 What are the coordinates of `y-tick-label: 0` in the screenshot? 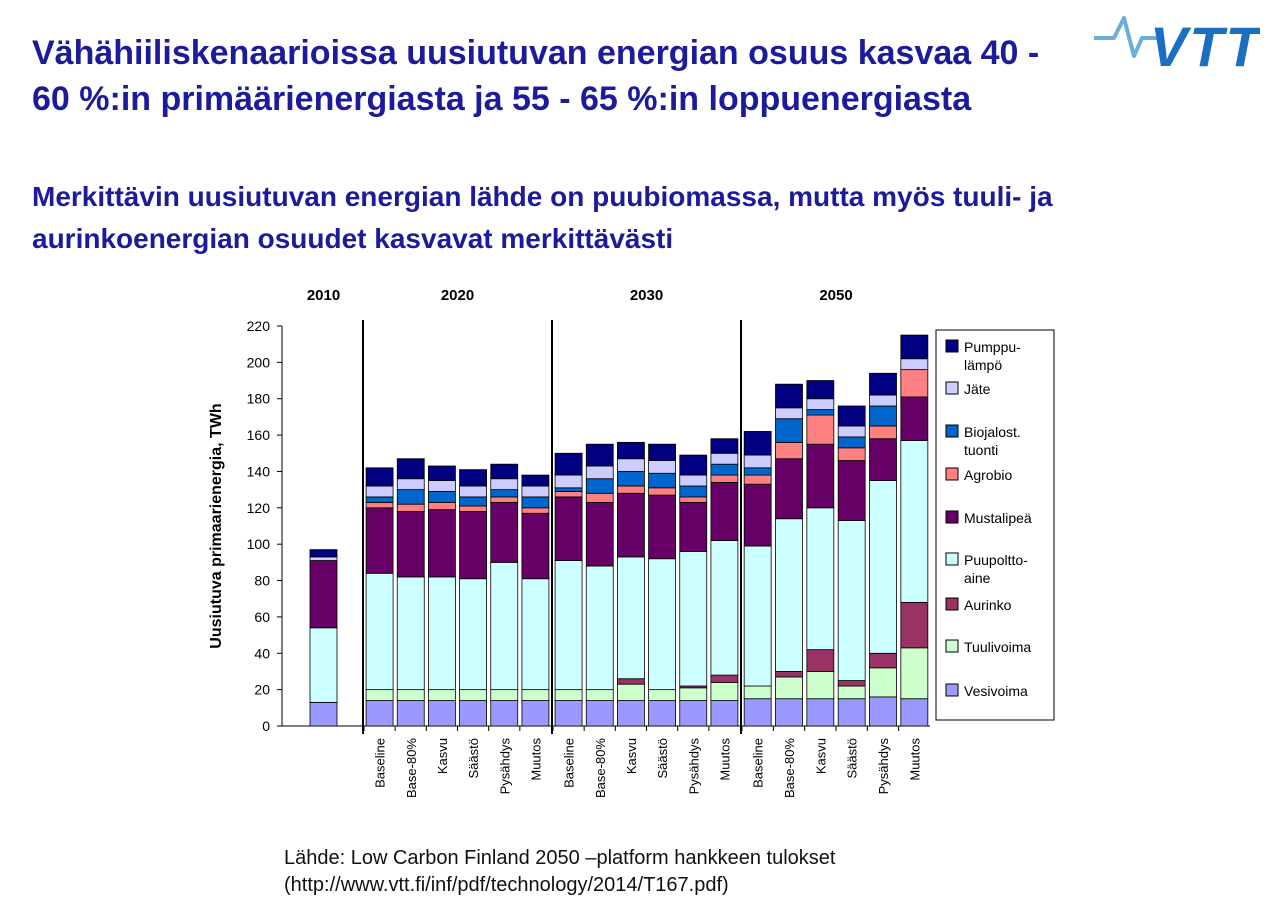 It's located at (266, 726).